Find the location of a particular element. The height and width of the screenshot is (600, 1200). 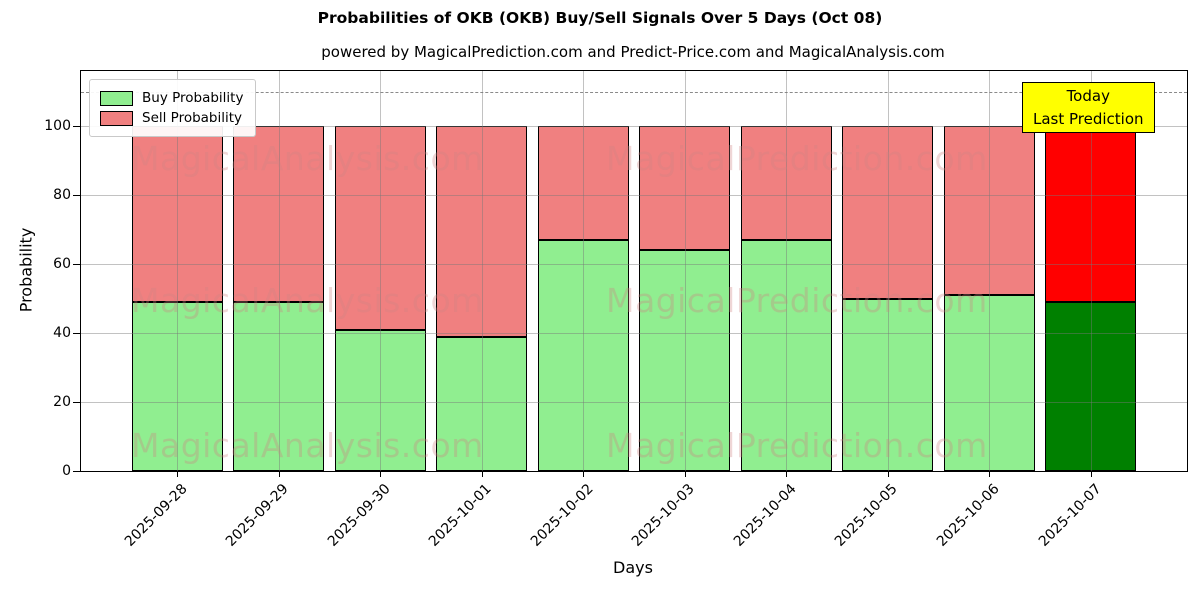

legend-label: Buy Probability is located at coordinates (193, 98).